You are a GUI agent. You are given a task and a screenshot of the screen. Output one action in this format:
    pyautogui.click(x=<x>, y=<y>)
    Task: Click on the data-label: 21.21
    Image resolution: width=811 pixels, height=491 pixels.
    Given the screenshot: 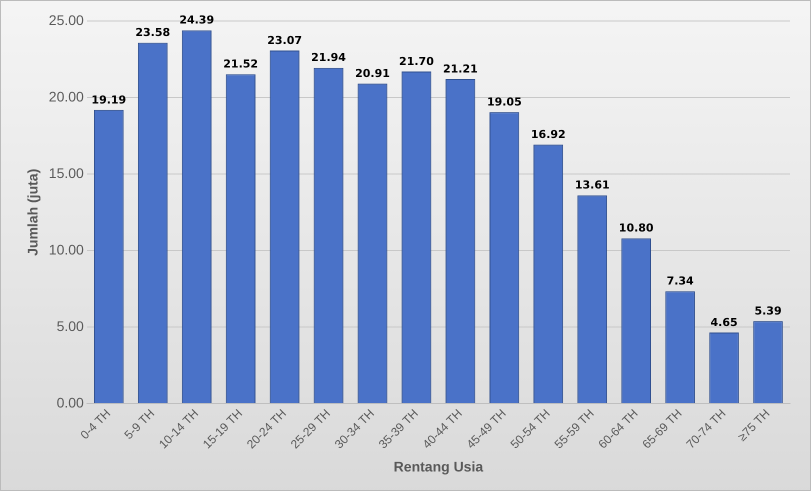 What is the action you would take?
    pyautogui.click(x=460, y=69)
    